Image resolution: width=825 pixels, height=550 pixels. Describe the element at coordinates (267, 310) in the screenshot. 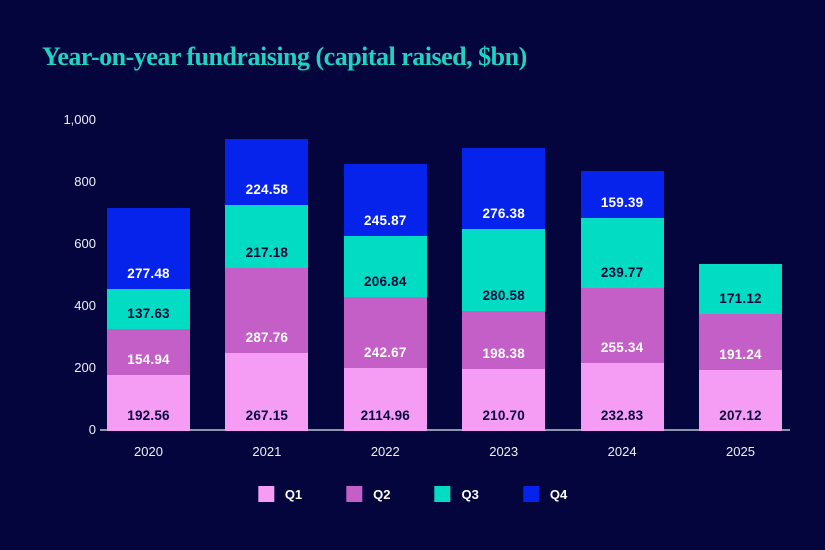

I see `bar-segment-q2-2021: 287.76` at that location.